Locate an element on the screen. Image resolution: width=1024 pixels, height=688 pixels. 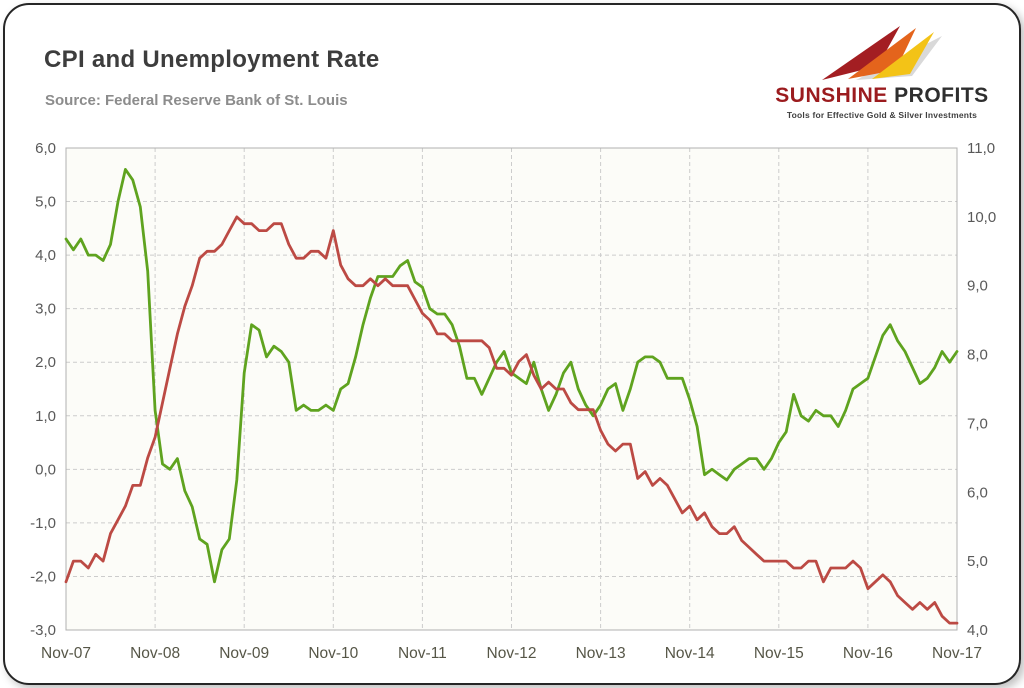
x-axis-tick-label: Nov-12 is located at coordinates (512, 653).